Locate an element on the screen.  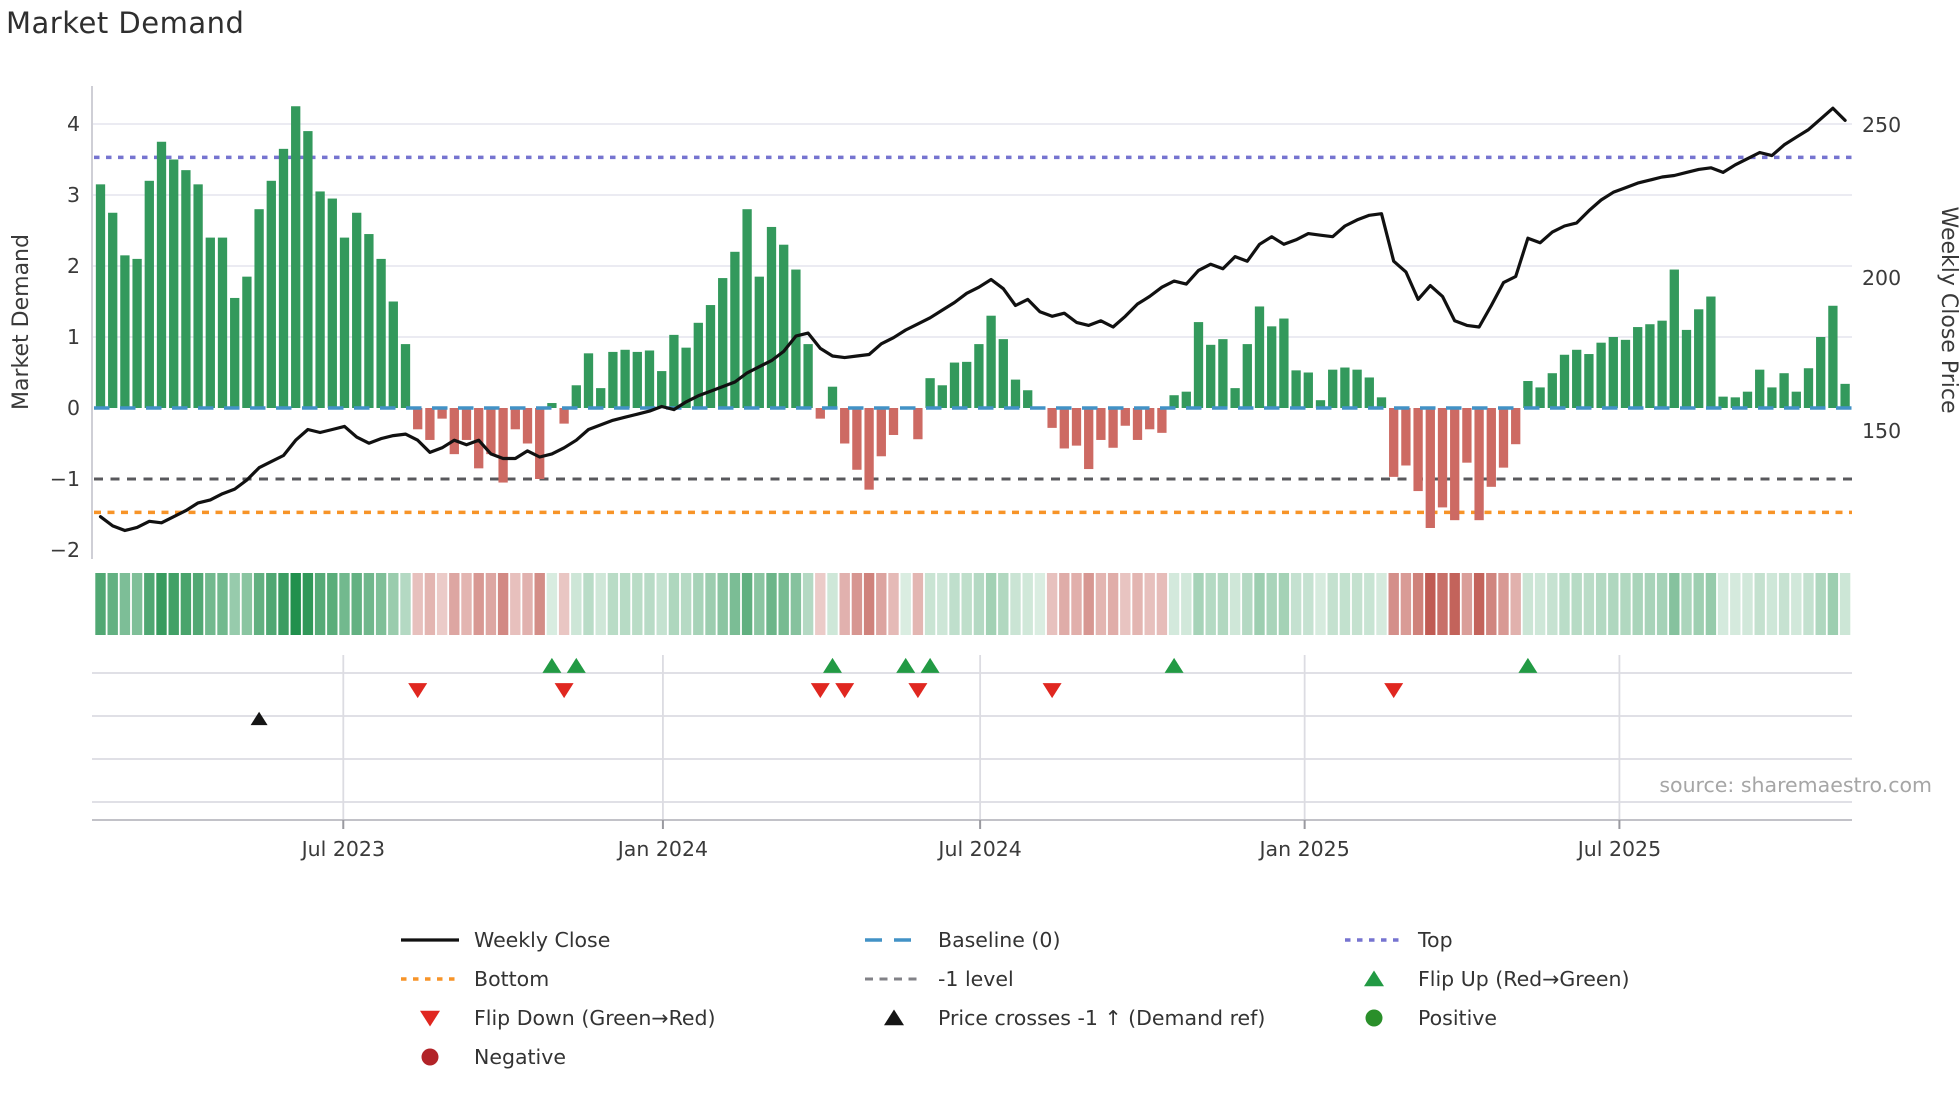
legend-item-label: Top is located at coordinates (1435, 940).